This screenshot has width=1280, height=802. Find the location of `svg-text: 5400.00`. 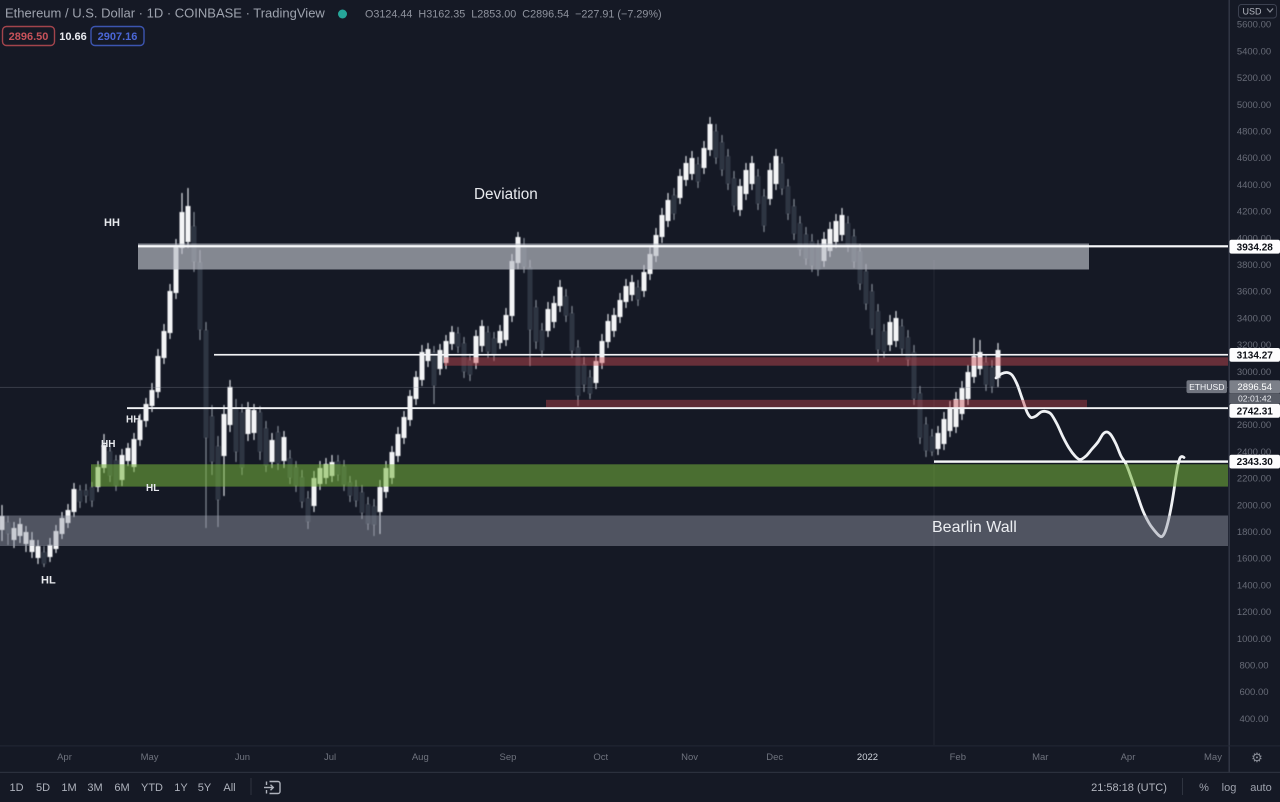

svg-text: 5400.00 is located at coordinates (1254, 51).